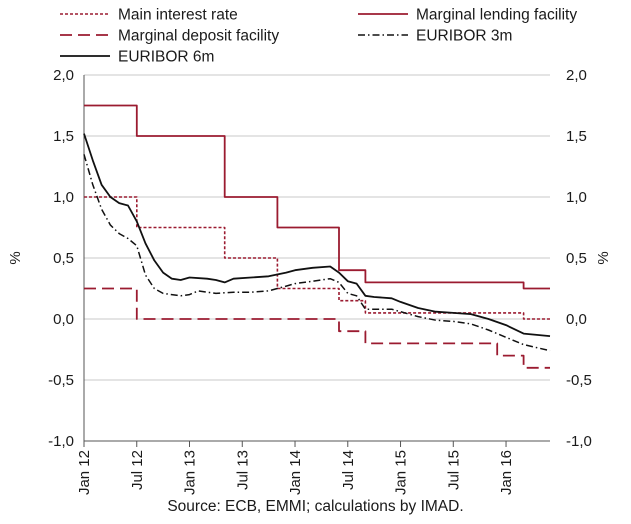  I want to click on y-tick-label-left: -1,0, so click(61, 441).